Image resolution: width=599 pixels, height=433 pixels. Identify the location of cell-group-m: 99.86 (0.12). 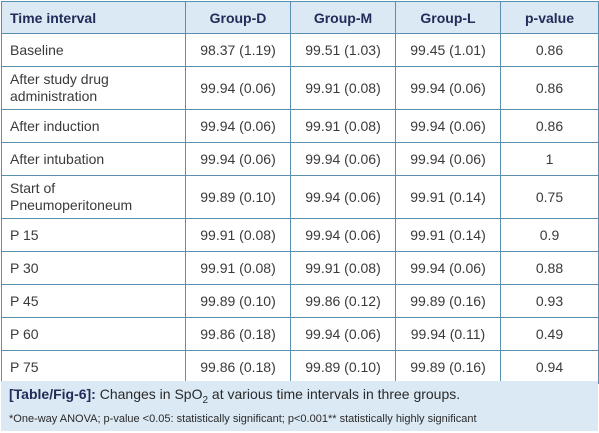
(343, 301).